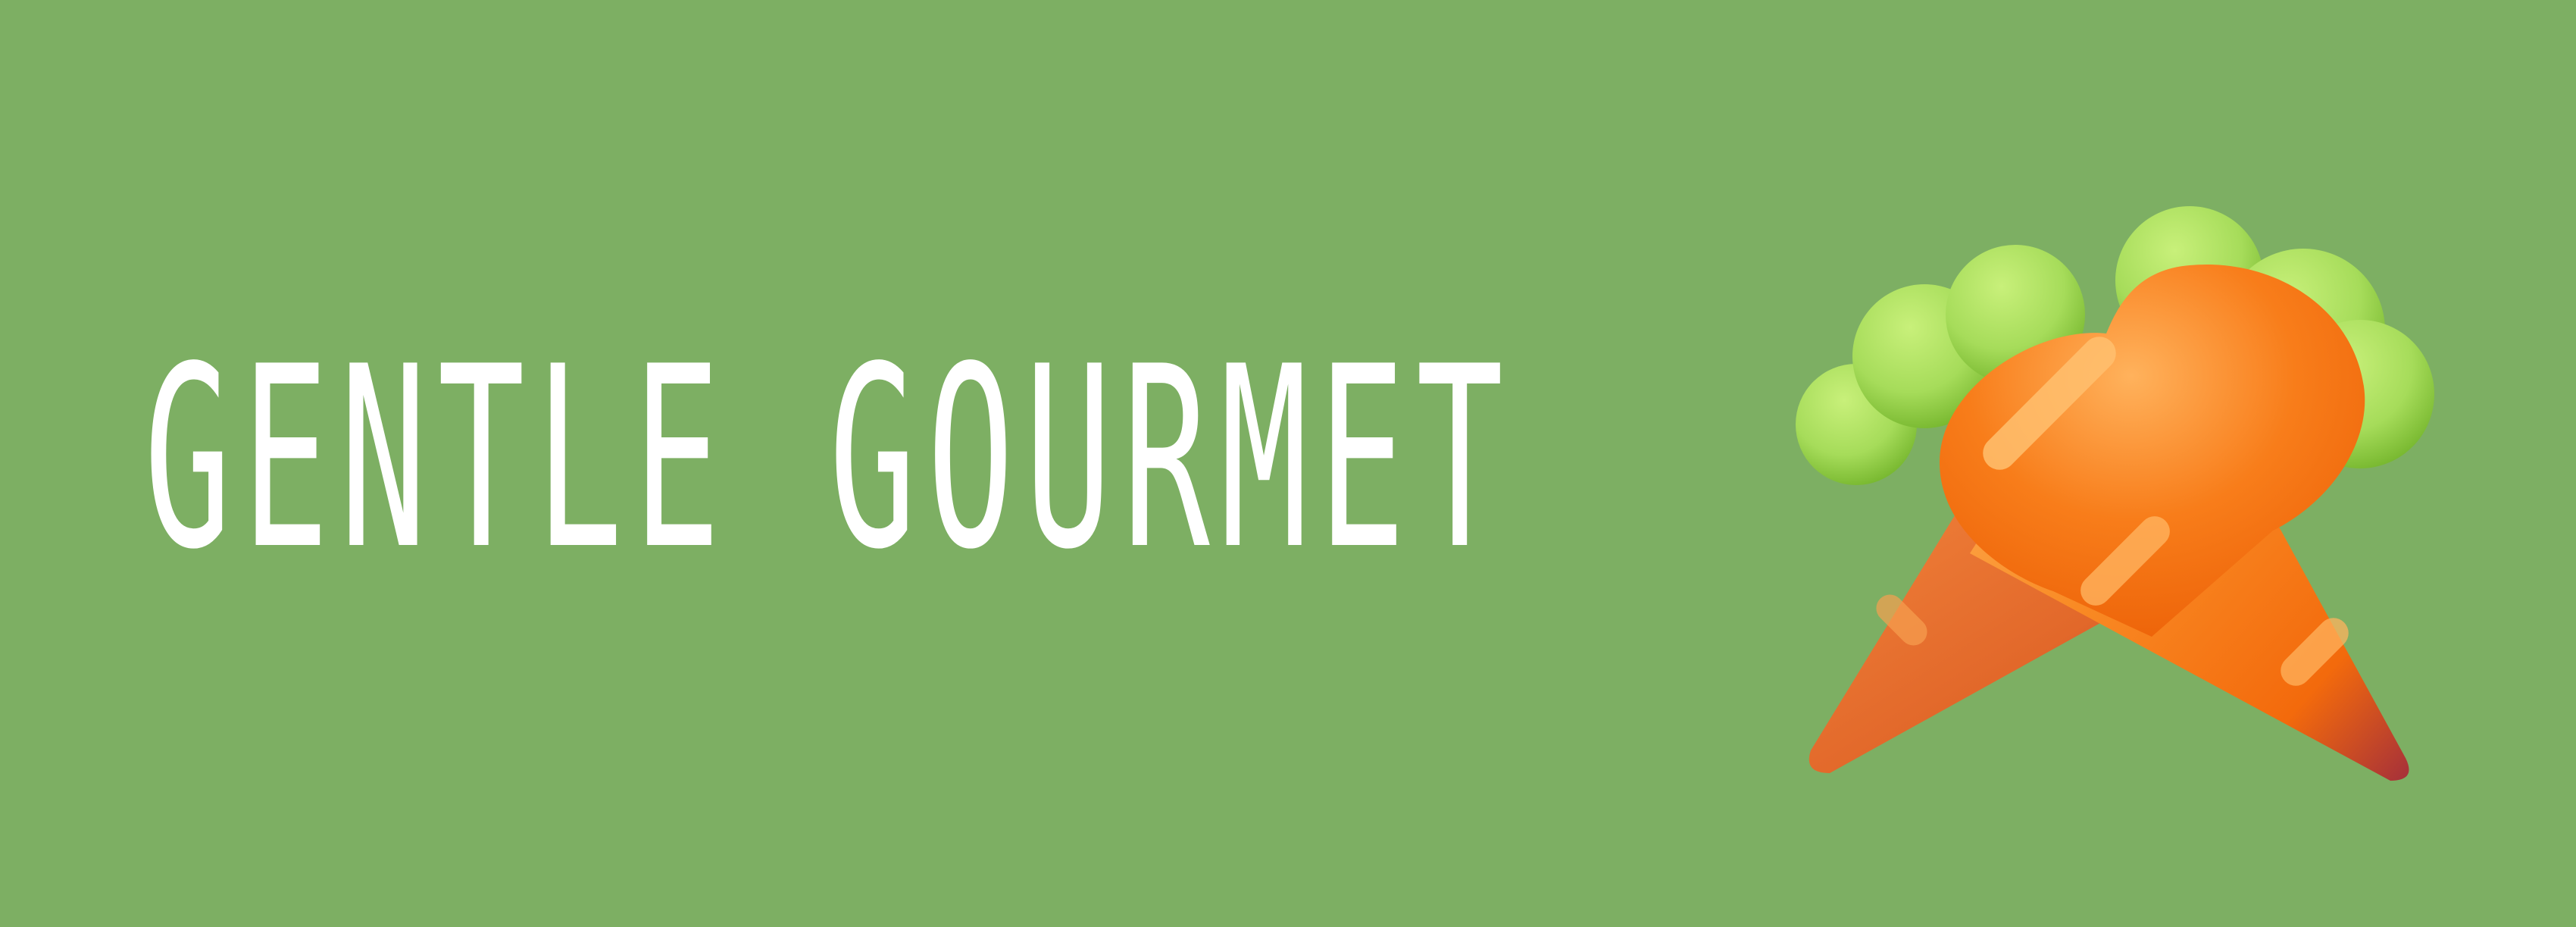 This screenshot has width=2576, height=927. Describe the element at coordinates (2152, 475) in the screenshot. I see `carrot-bulb` at that location.